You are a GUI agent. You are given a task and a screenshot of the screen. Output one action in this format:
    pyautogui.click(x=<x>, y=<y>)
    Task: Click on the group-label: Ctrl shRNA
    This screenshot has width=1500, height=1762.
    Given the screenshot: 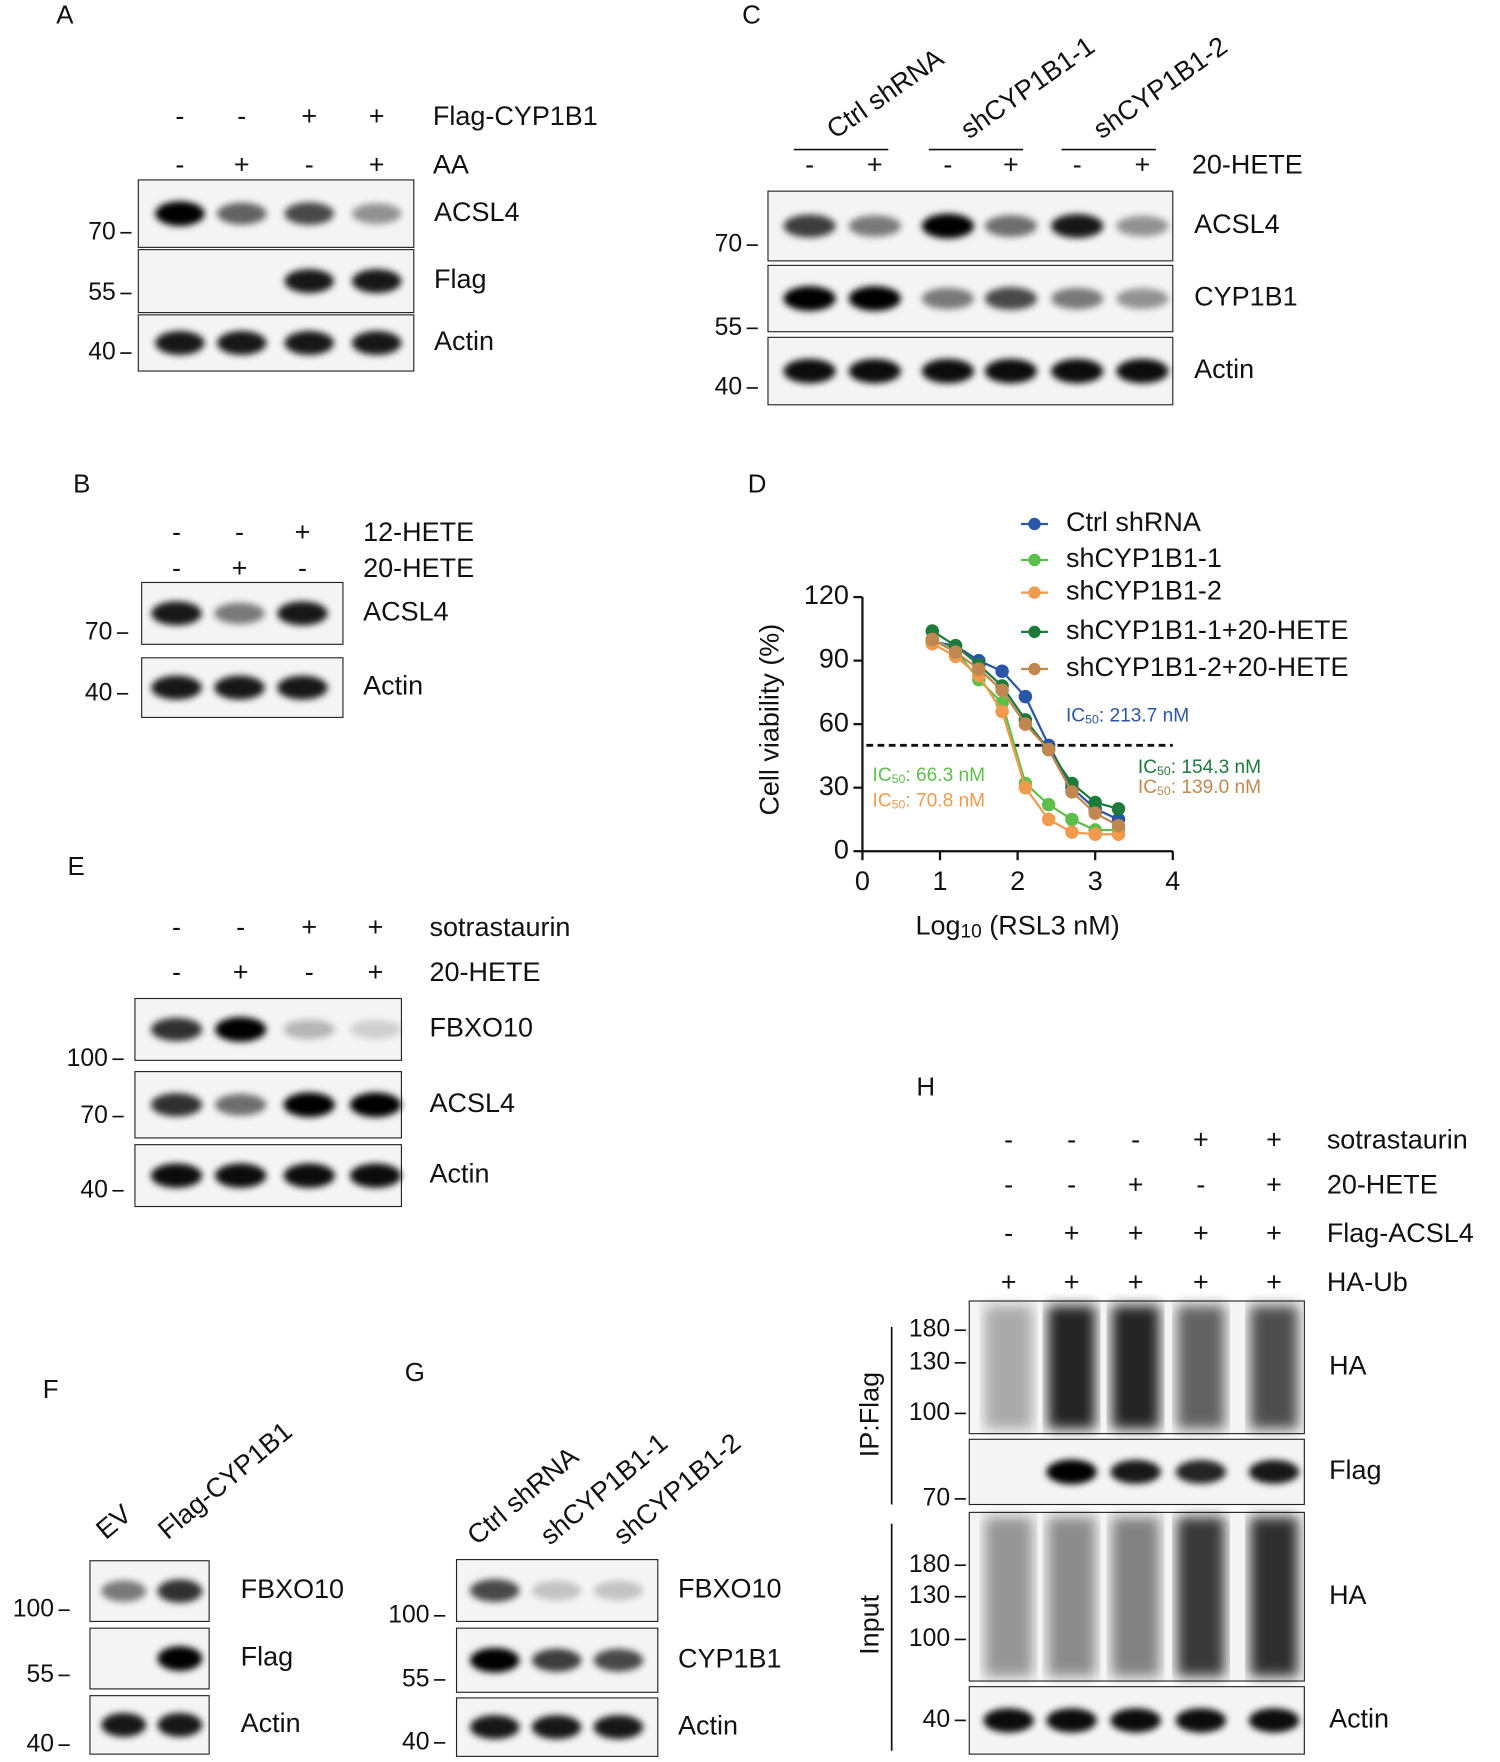 What is the action you would take?
    pyautogui.click(x=885, y=94)
    